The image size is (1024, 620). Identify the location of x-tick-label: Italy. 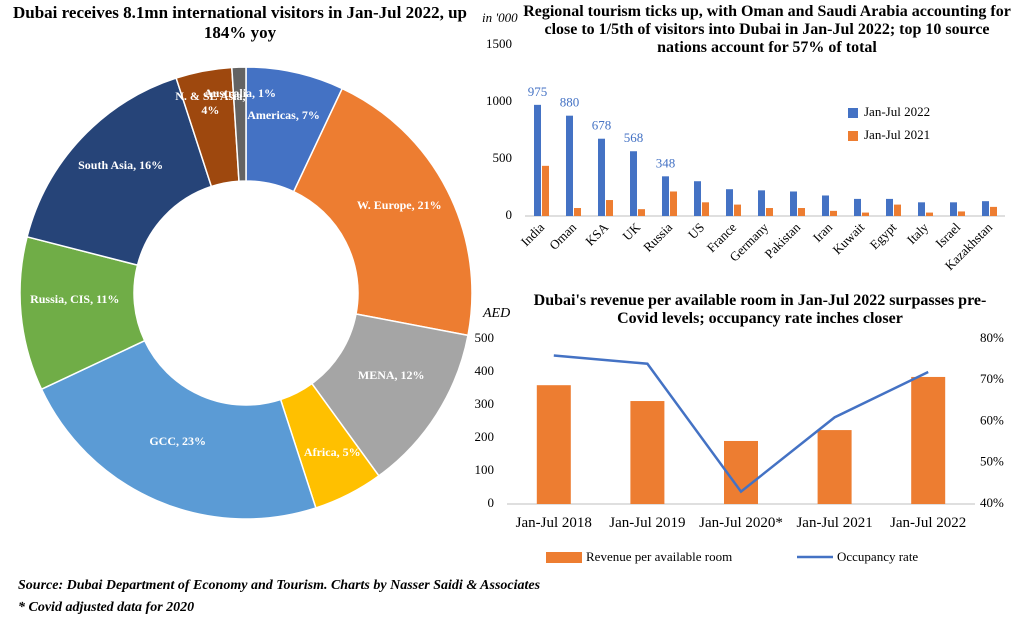
(918, 233).